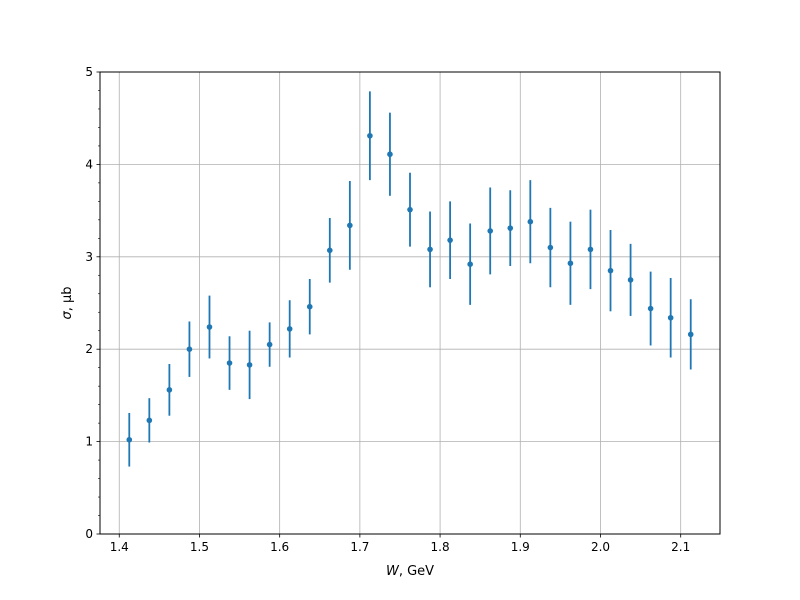 The image size is (800, 600). I want to click on x-axis-label: W, GeV, so click(410, 571).